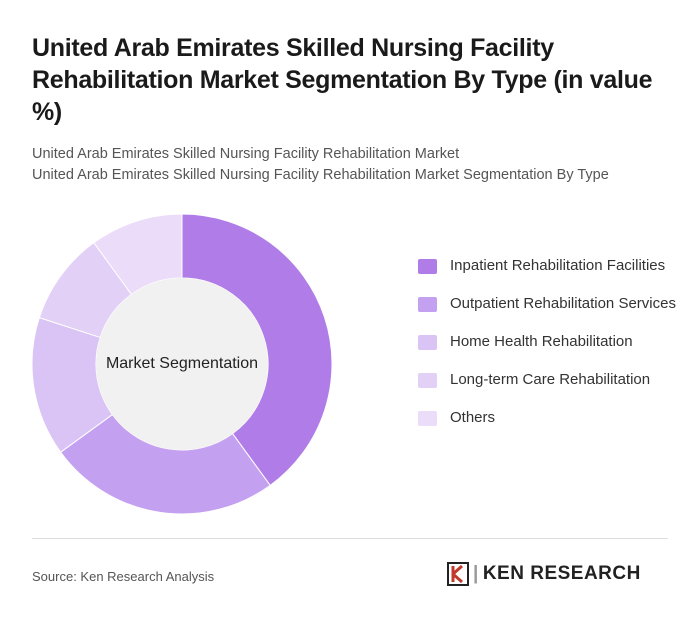  I want to click on legend-item: Others, so click(548, 418).